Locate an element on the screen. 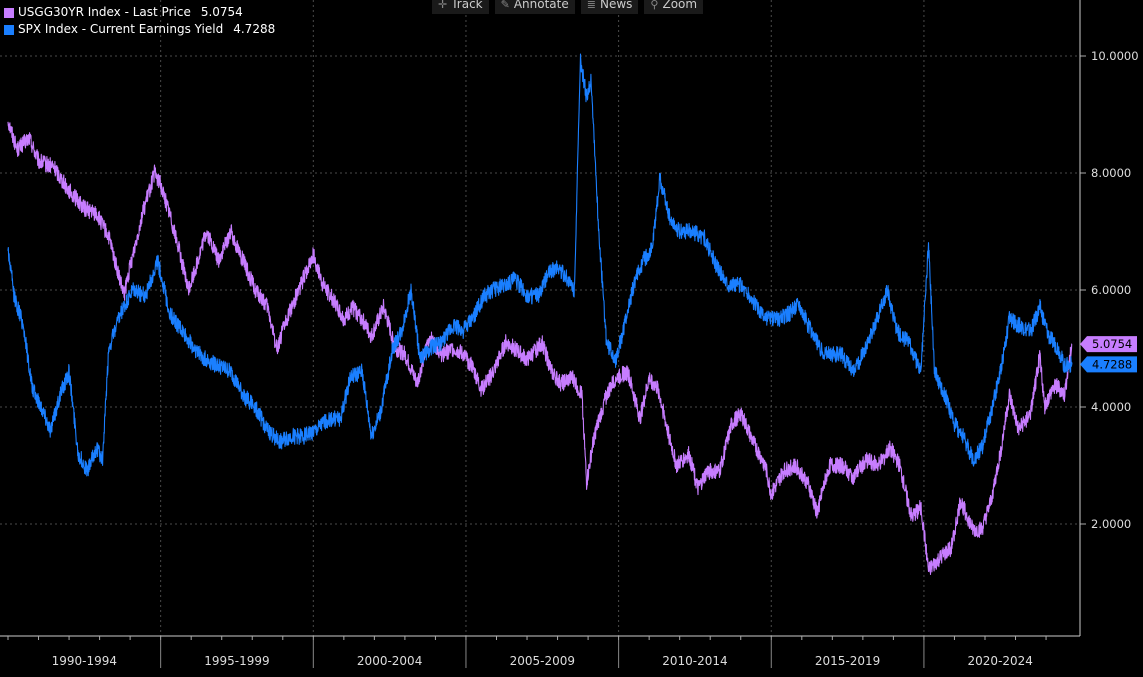  last-value-tag-1: 4.7288 is located at coordinates (1108, 364).